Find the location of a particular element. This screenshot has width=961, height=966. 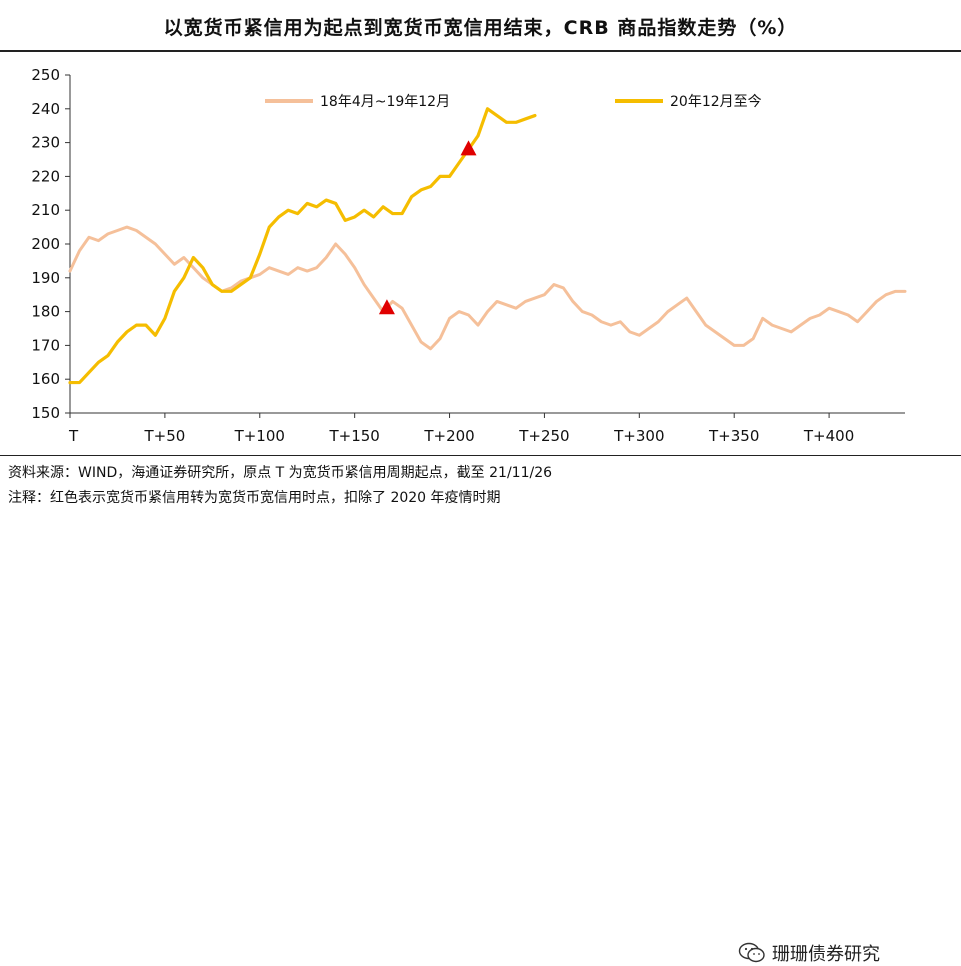

x-tick-label: T+350 is located at coordinates (733, 436).